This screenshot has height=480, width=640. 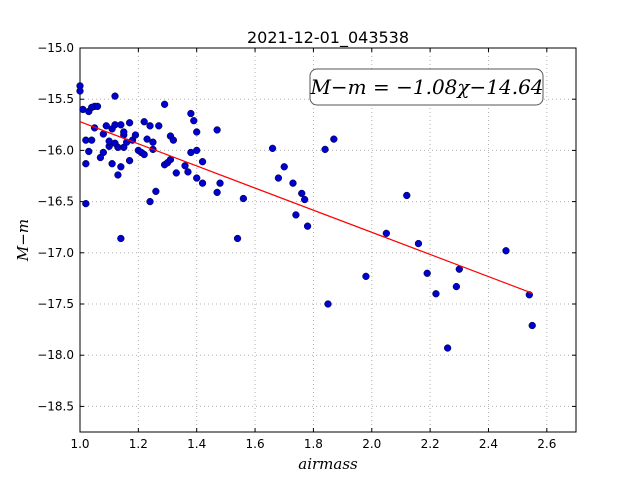 What do you see at coordinates (23, 240) in the screenshot?
I see `y-axis-label: M−m` at bounding box center [23, 240].